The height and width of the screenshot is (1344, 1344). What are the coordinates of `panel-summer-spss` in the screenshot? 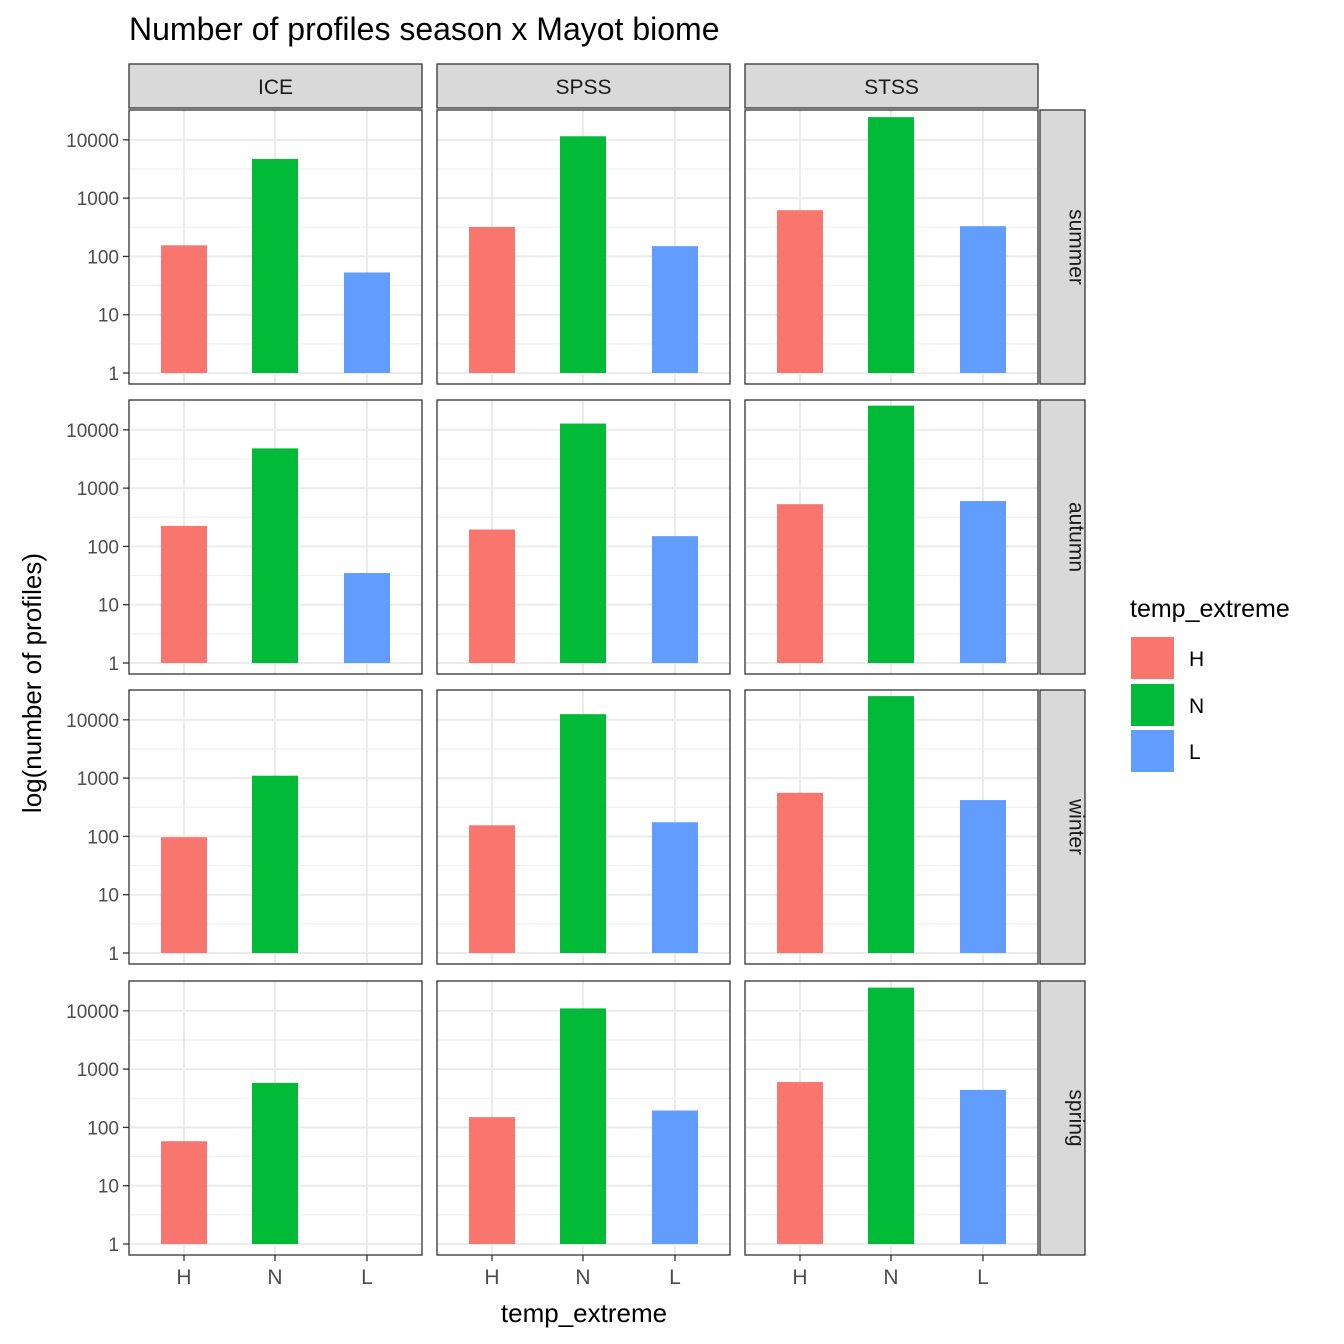 It's located at (583, 247).